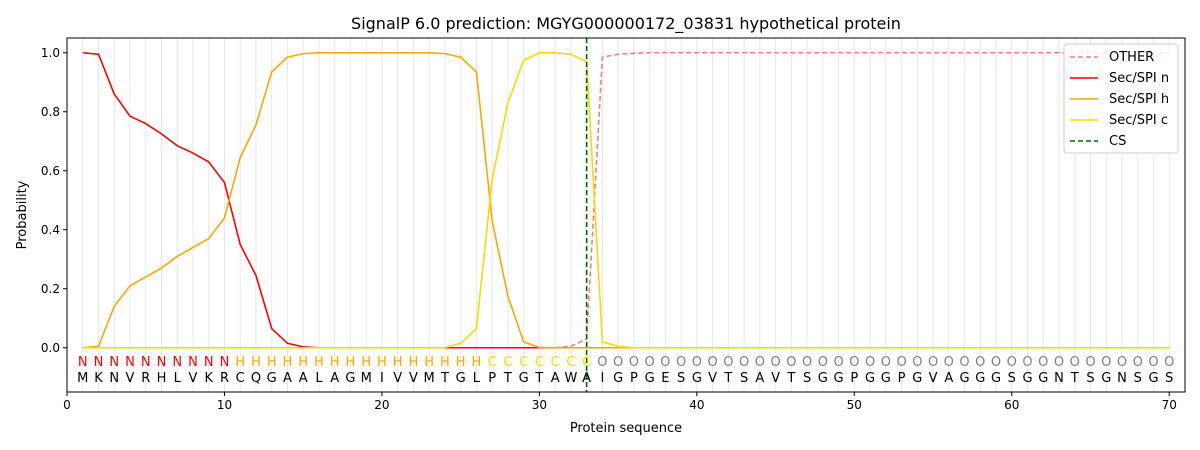  Describe the element at coordinates (67, 405) in the screenshot. I see `x-tick-label: 0` at that location.